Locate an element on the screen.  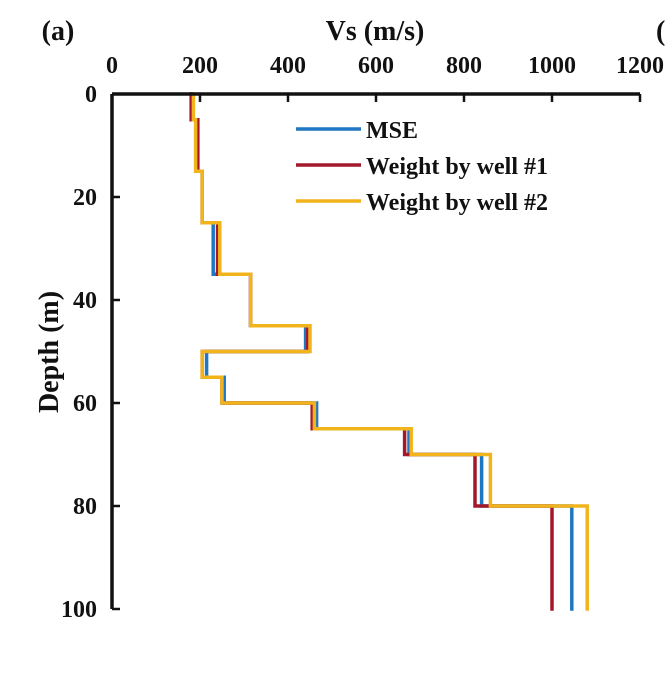
x-tick-label-600: 600 is located at coordinates (376, 66).